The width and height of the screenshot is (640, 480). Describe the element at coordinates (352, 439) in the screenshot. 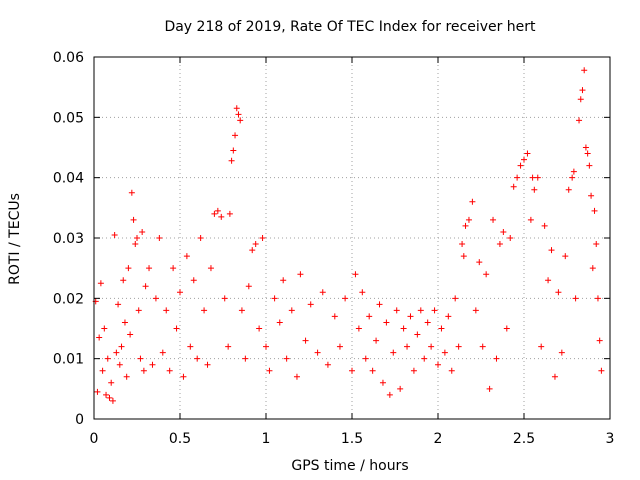

I see `x-tick-label: 1.5` at that location.